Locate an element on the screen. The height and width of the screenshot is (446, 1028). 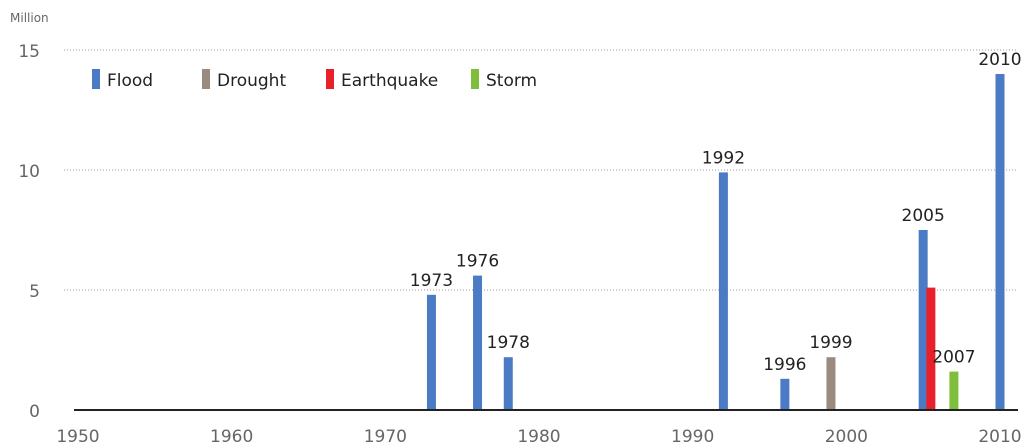
legend-swatch-drought is located at coordinates (206, 79).